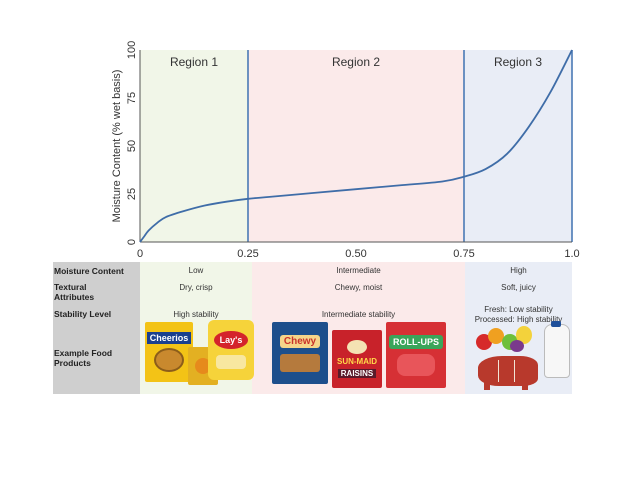  What do you see at coordinates (96, 328) in the screenshot?
I see `table-label-column` at bounding box center [96, 328].